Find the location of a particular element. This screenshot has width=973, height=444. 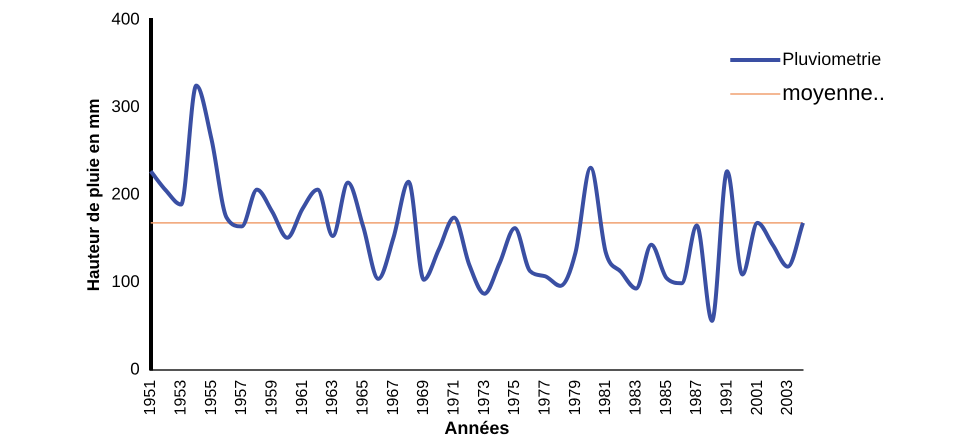

x-tick-label: 2001 is located at coordinates (757, 398).